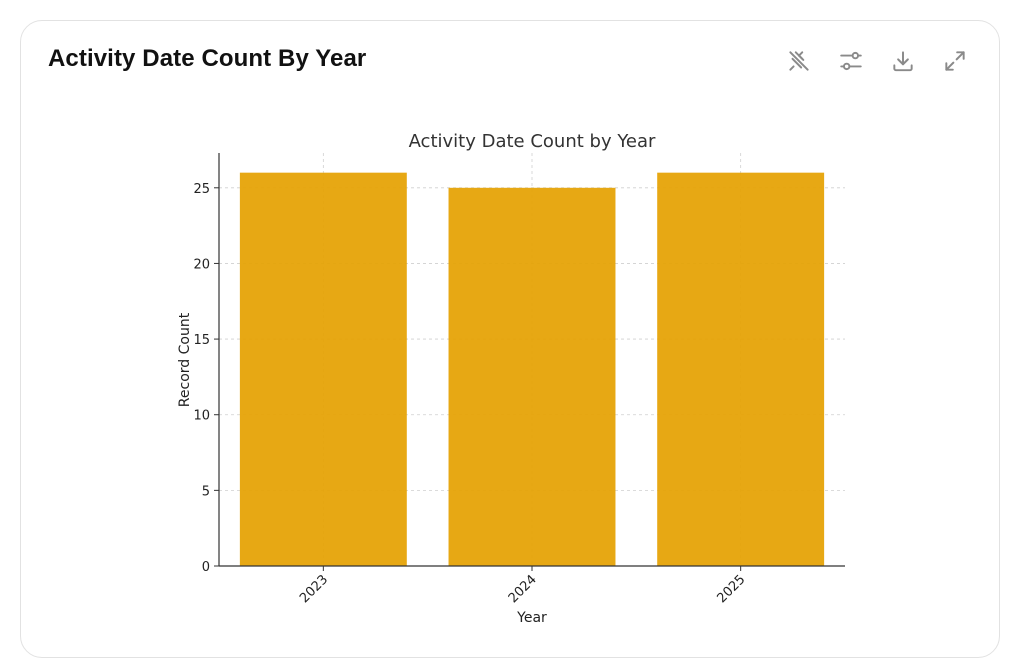 The width and height of the screenshot is (1024, 668). I want to click on download-button, so click(903, 61).